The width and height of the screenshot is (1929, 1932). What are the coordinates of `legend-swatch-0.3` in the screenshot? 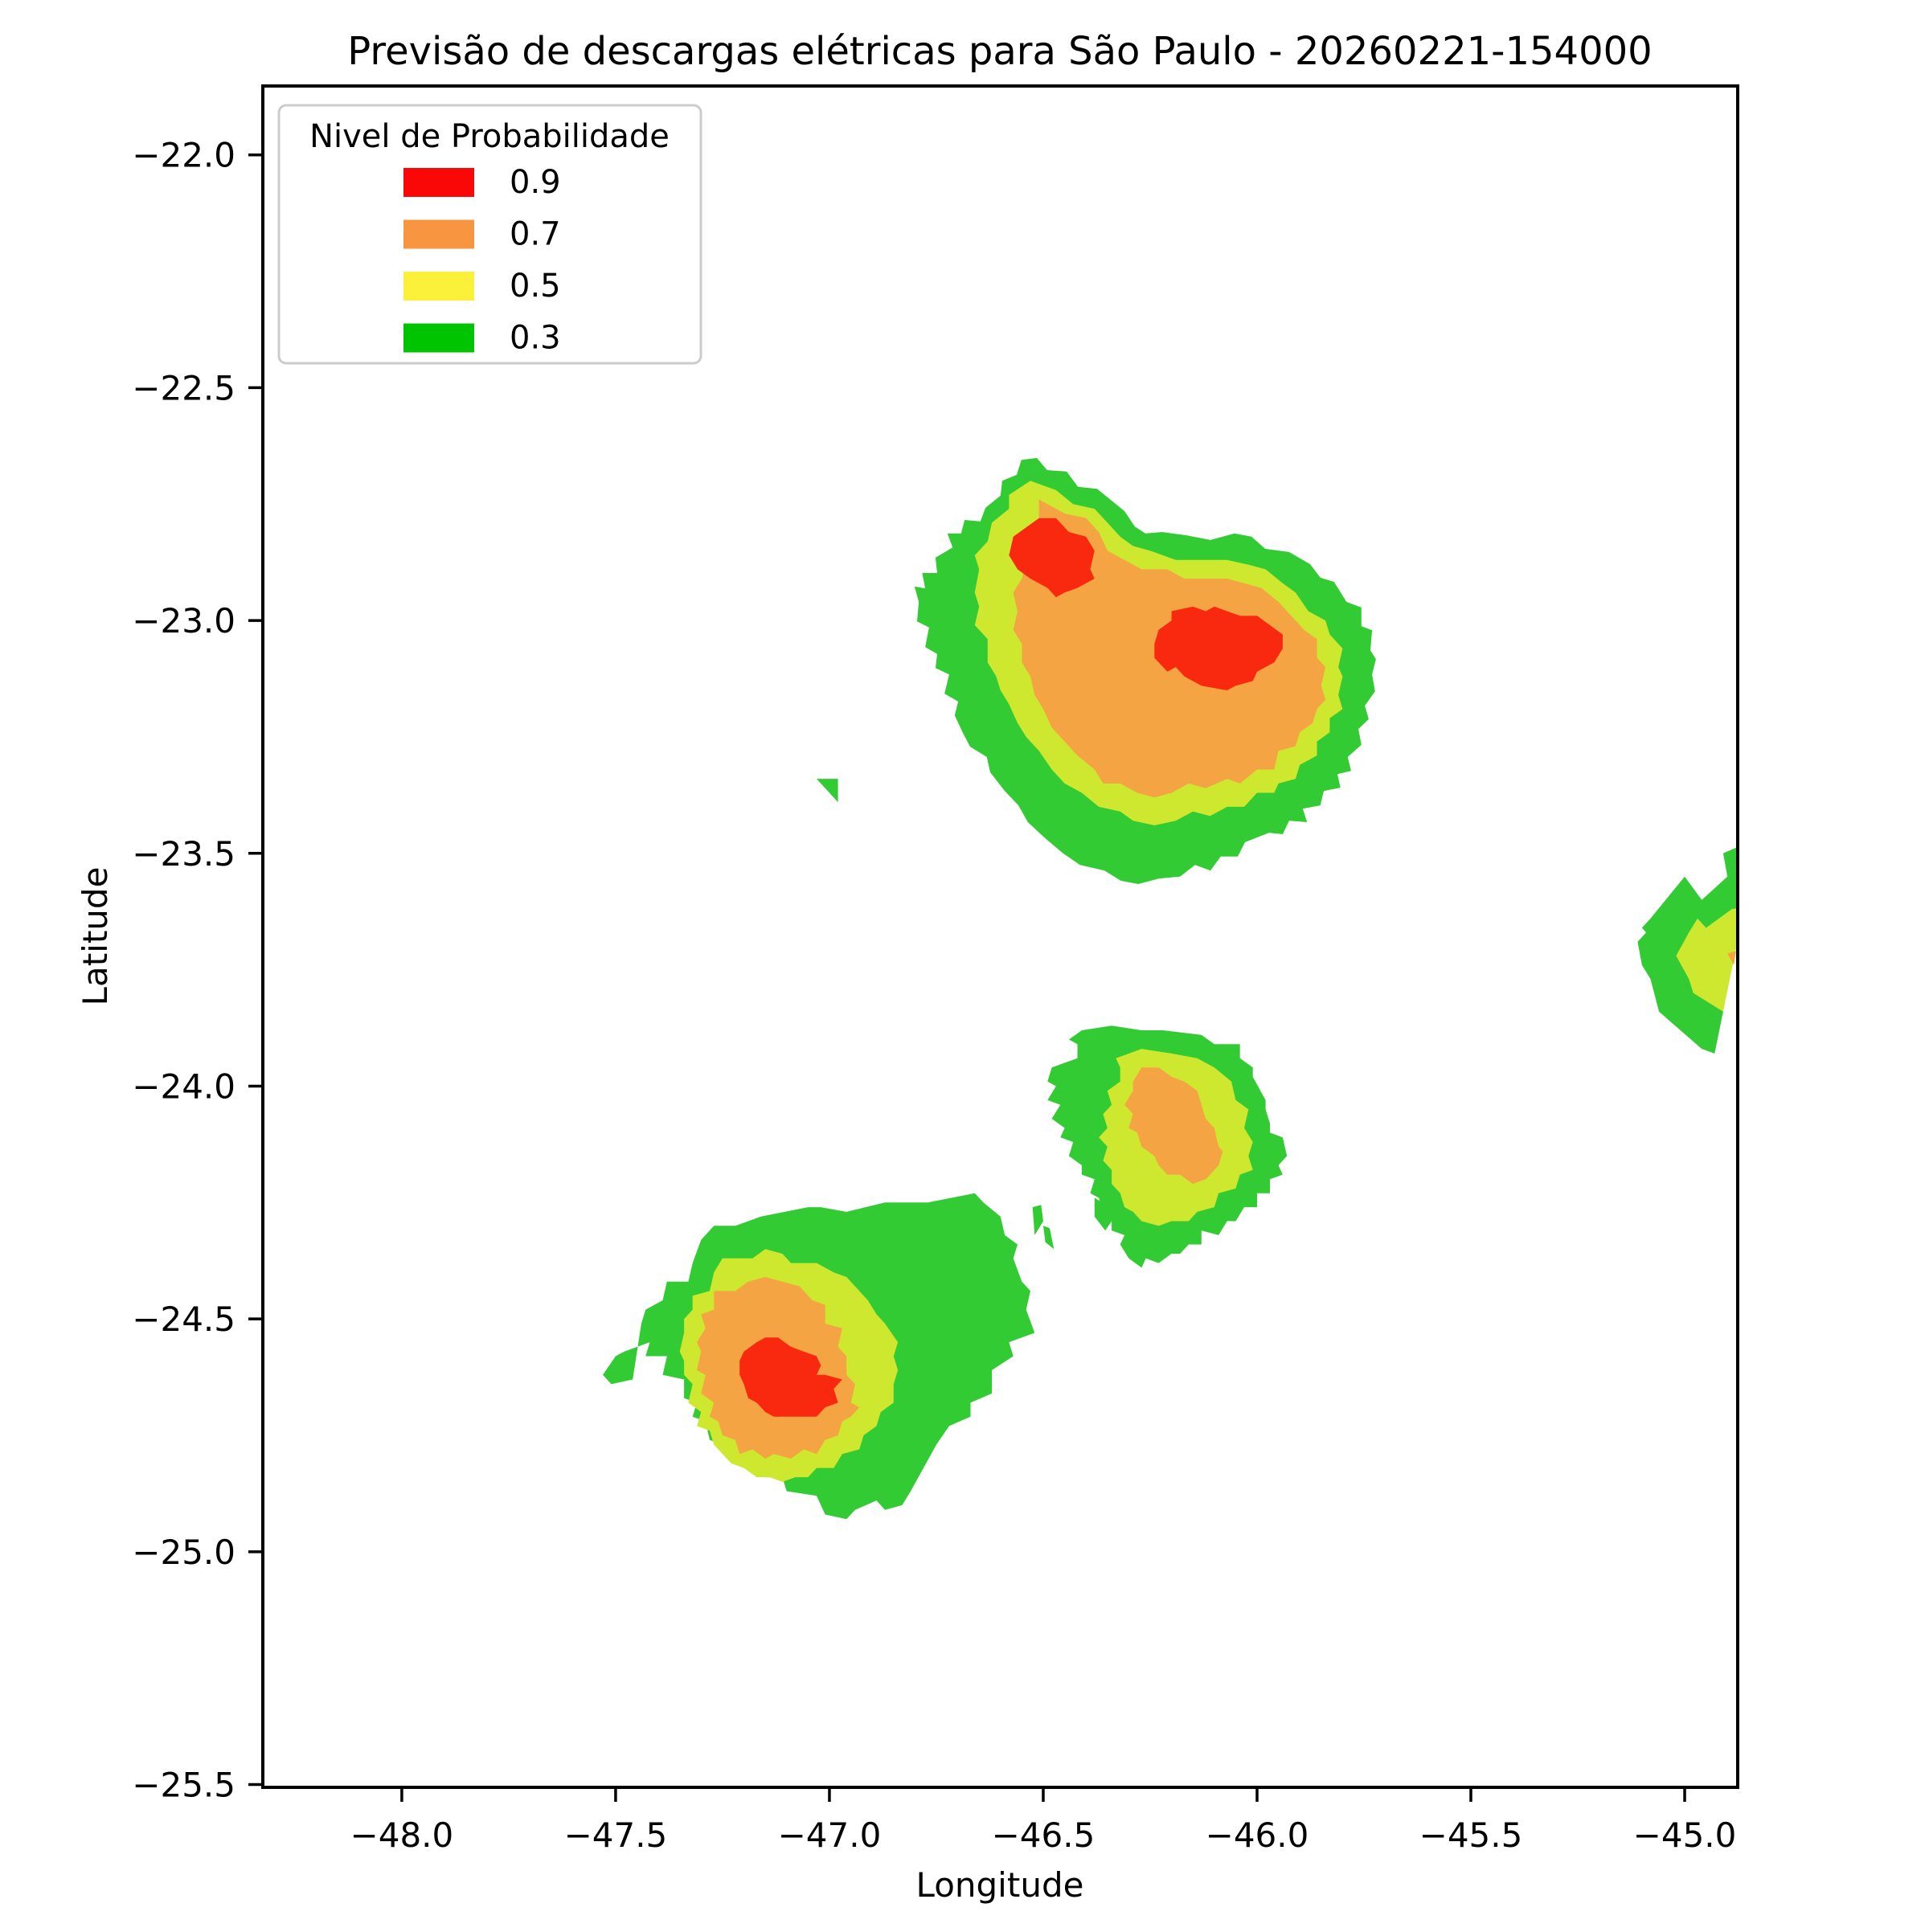 It's located at (438, 338).